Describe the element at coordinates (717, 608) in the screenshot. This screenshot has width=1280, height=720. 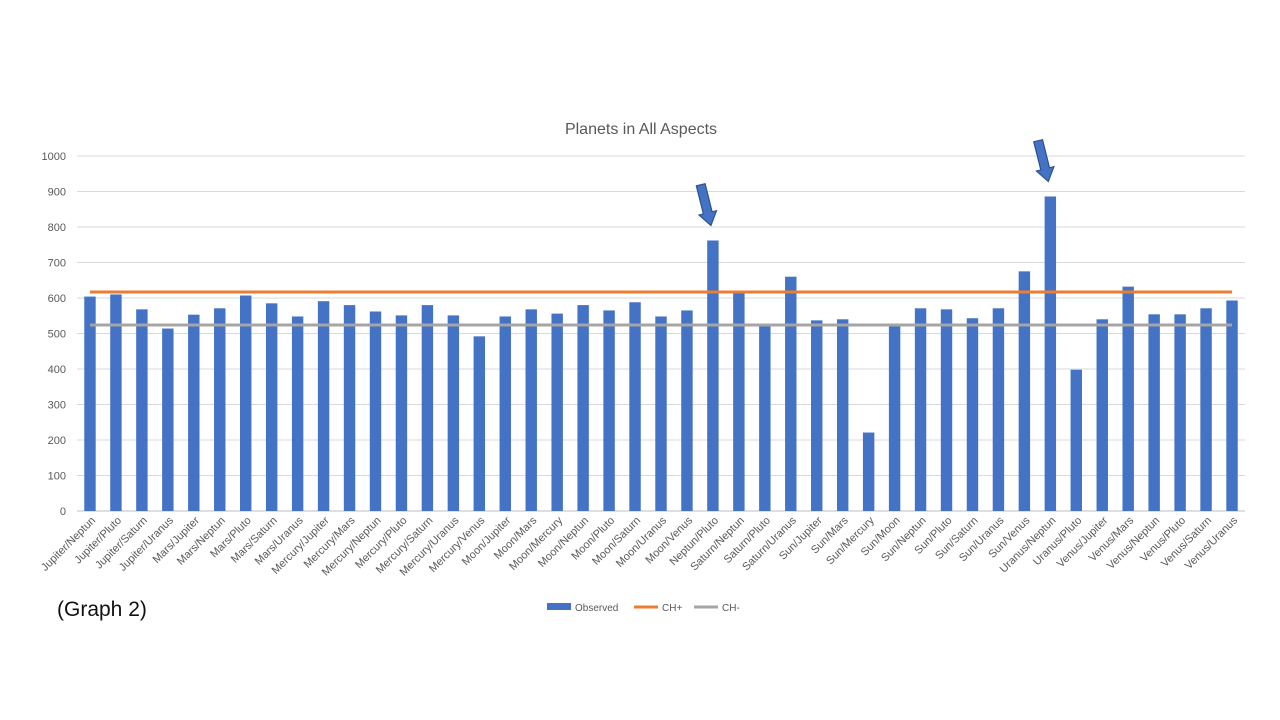
I see `legend-item: CH-` at that location.